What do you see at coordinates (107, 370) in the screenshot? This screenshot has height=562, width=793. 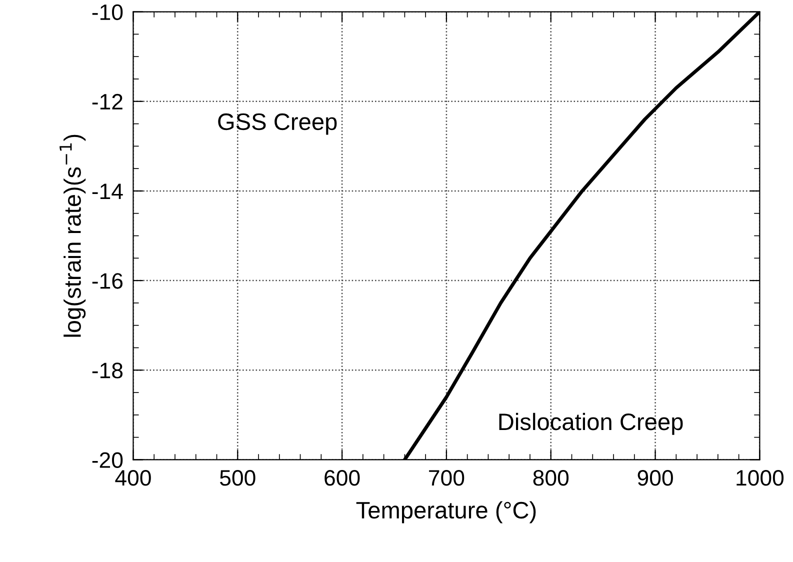 I see `y-tick-label: -18` at bounding box center [107, 370].